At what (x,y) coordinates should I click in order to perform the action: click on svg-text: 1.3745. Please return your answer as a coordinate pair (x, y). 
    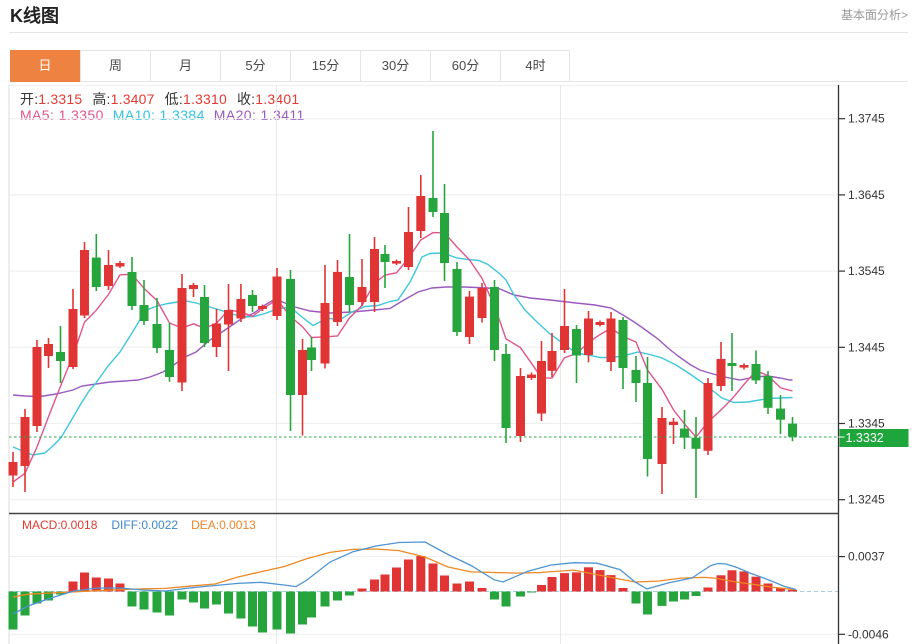
    Looking at the image, I should click on (866, 119).